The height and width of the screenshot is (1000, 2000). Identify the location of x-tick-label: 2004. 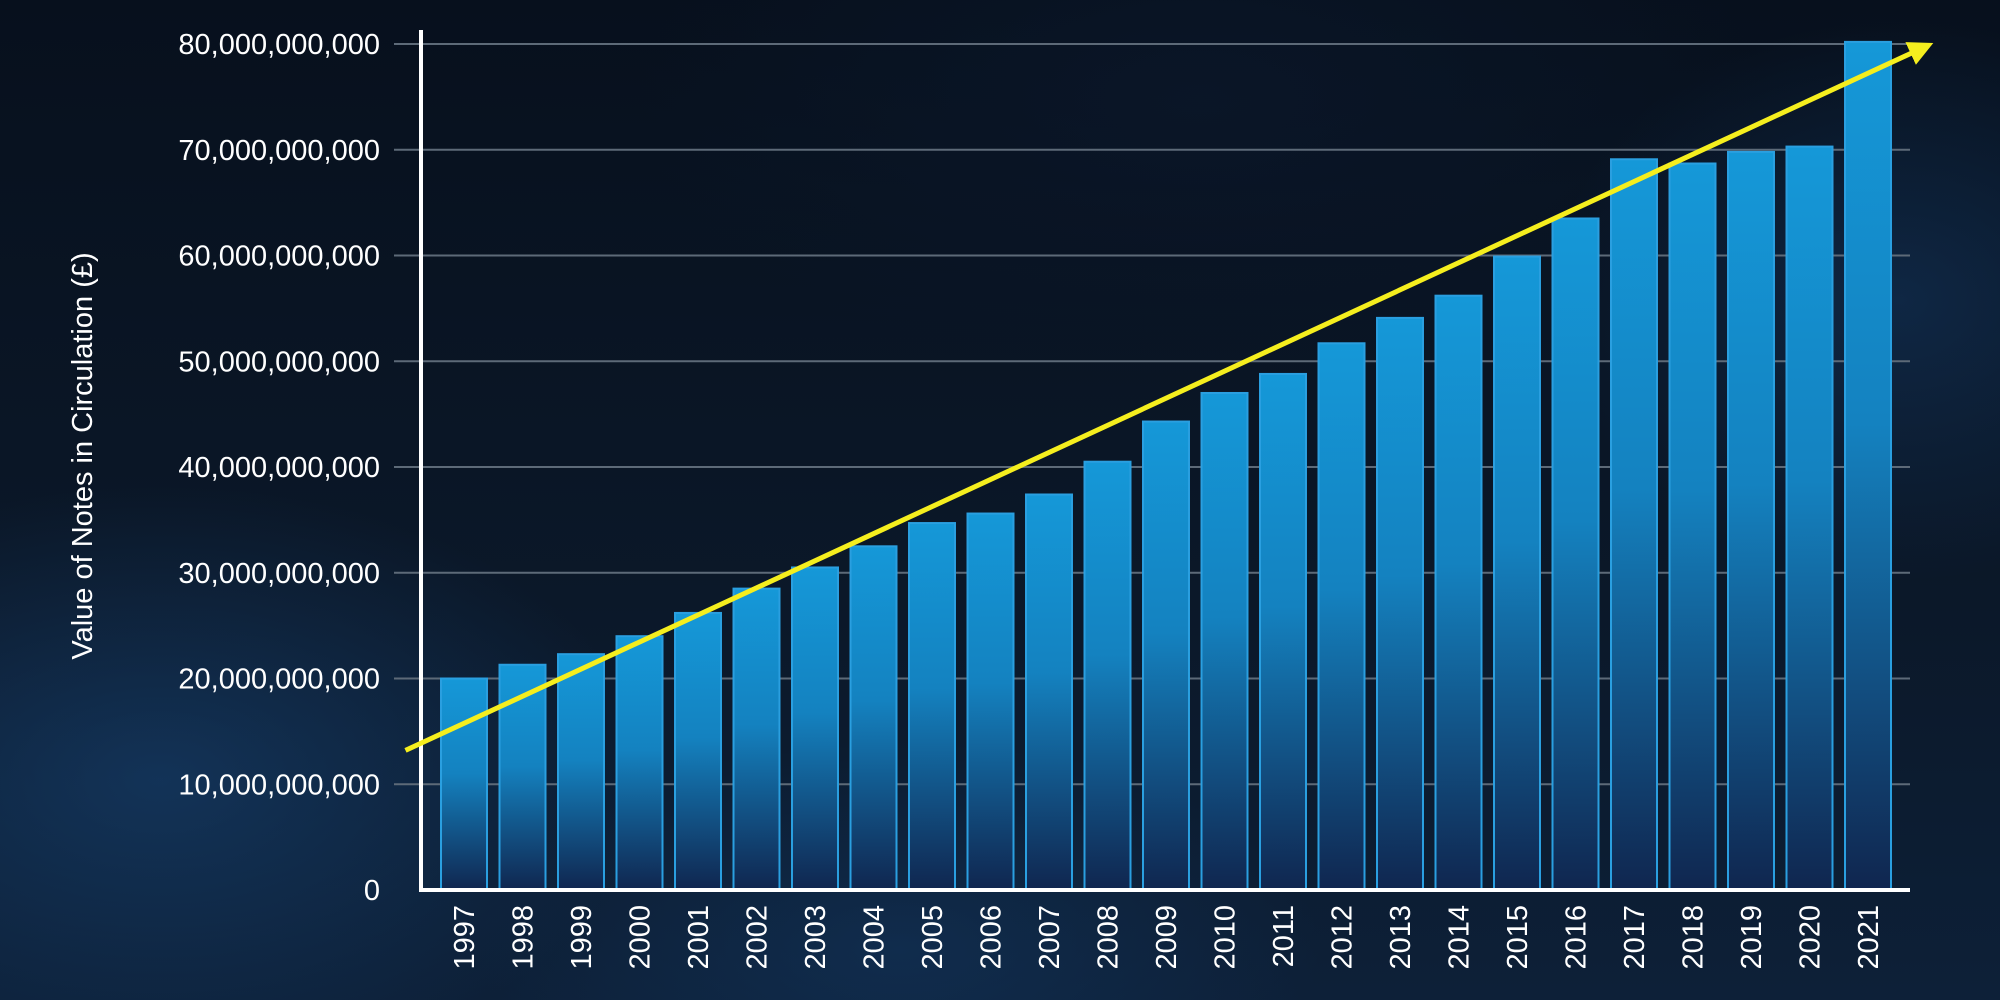
(875, 937).